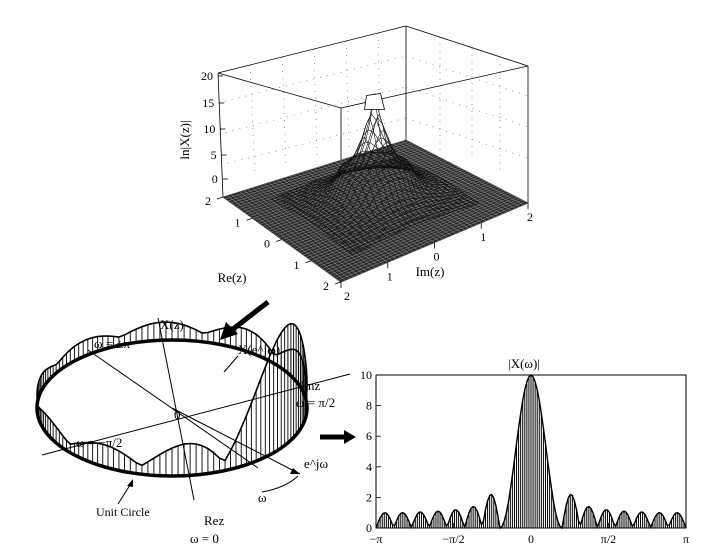  I want to click on z-tick-label: 0, so click(215, 179).